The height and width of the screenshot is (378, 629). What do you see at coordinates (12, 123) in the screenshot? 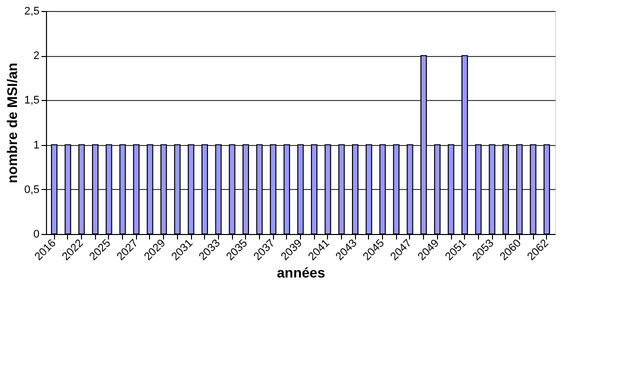
I see `y-axis-title: nombre de MSI/an` at bounding box center [12, 123].